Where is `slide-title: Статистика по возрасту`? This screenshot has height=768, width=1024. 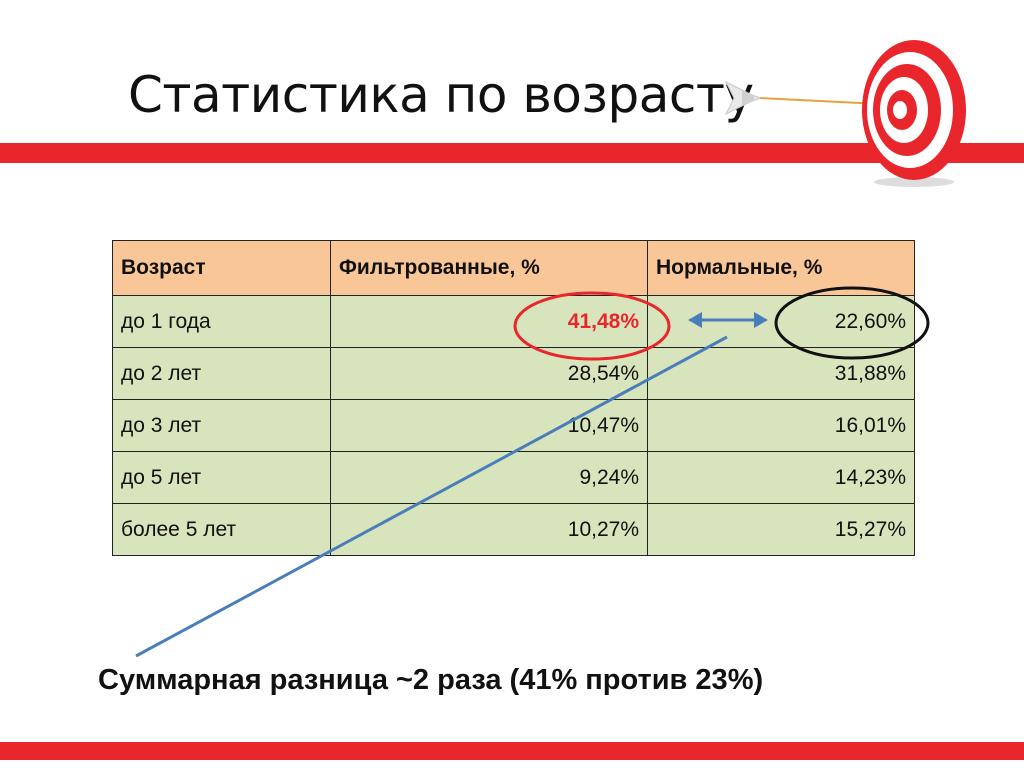 slide-title: Статистика по возрасту is located at coordinates (441, 95).